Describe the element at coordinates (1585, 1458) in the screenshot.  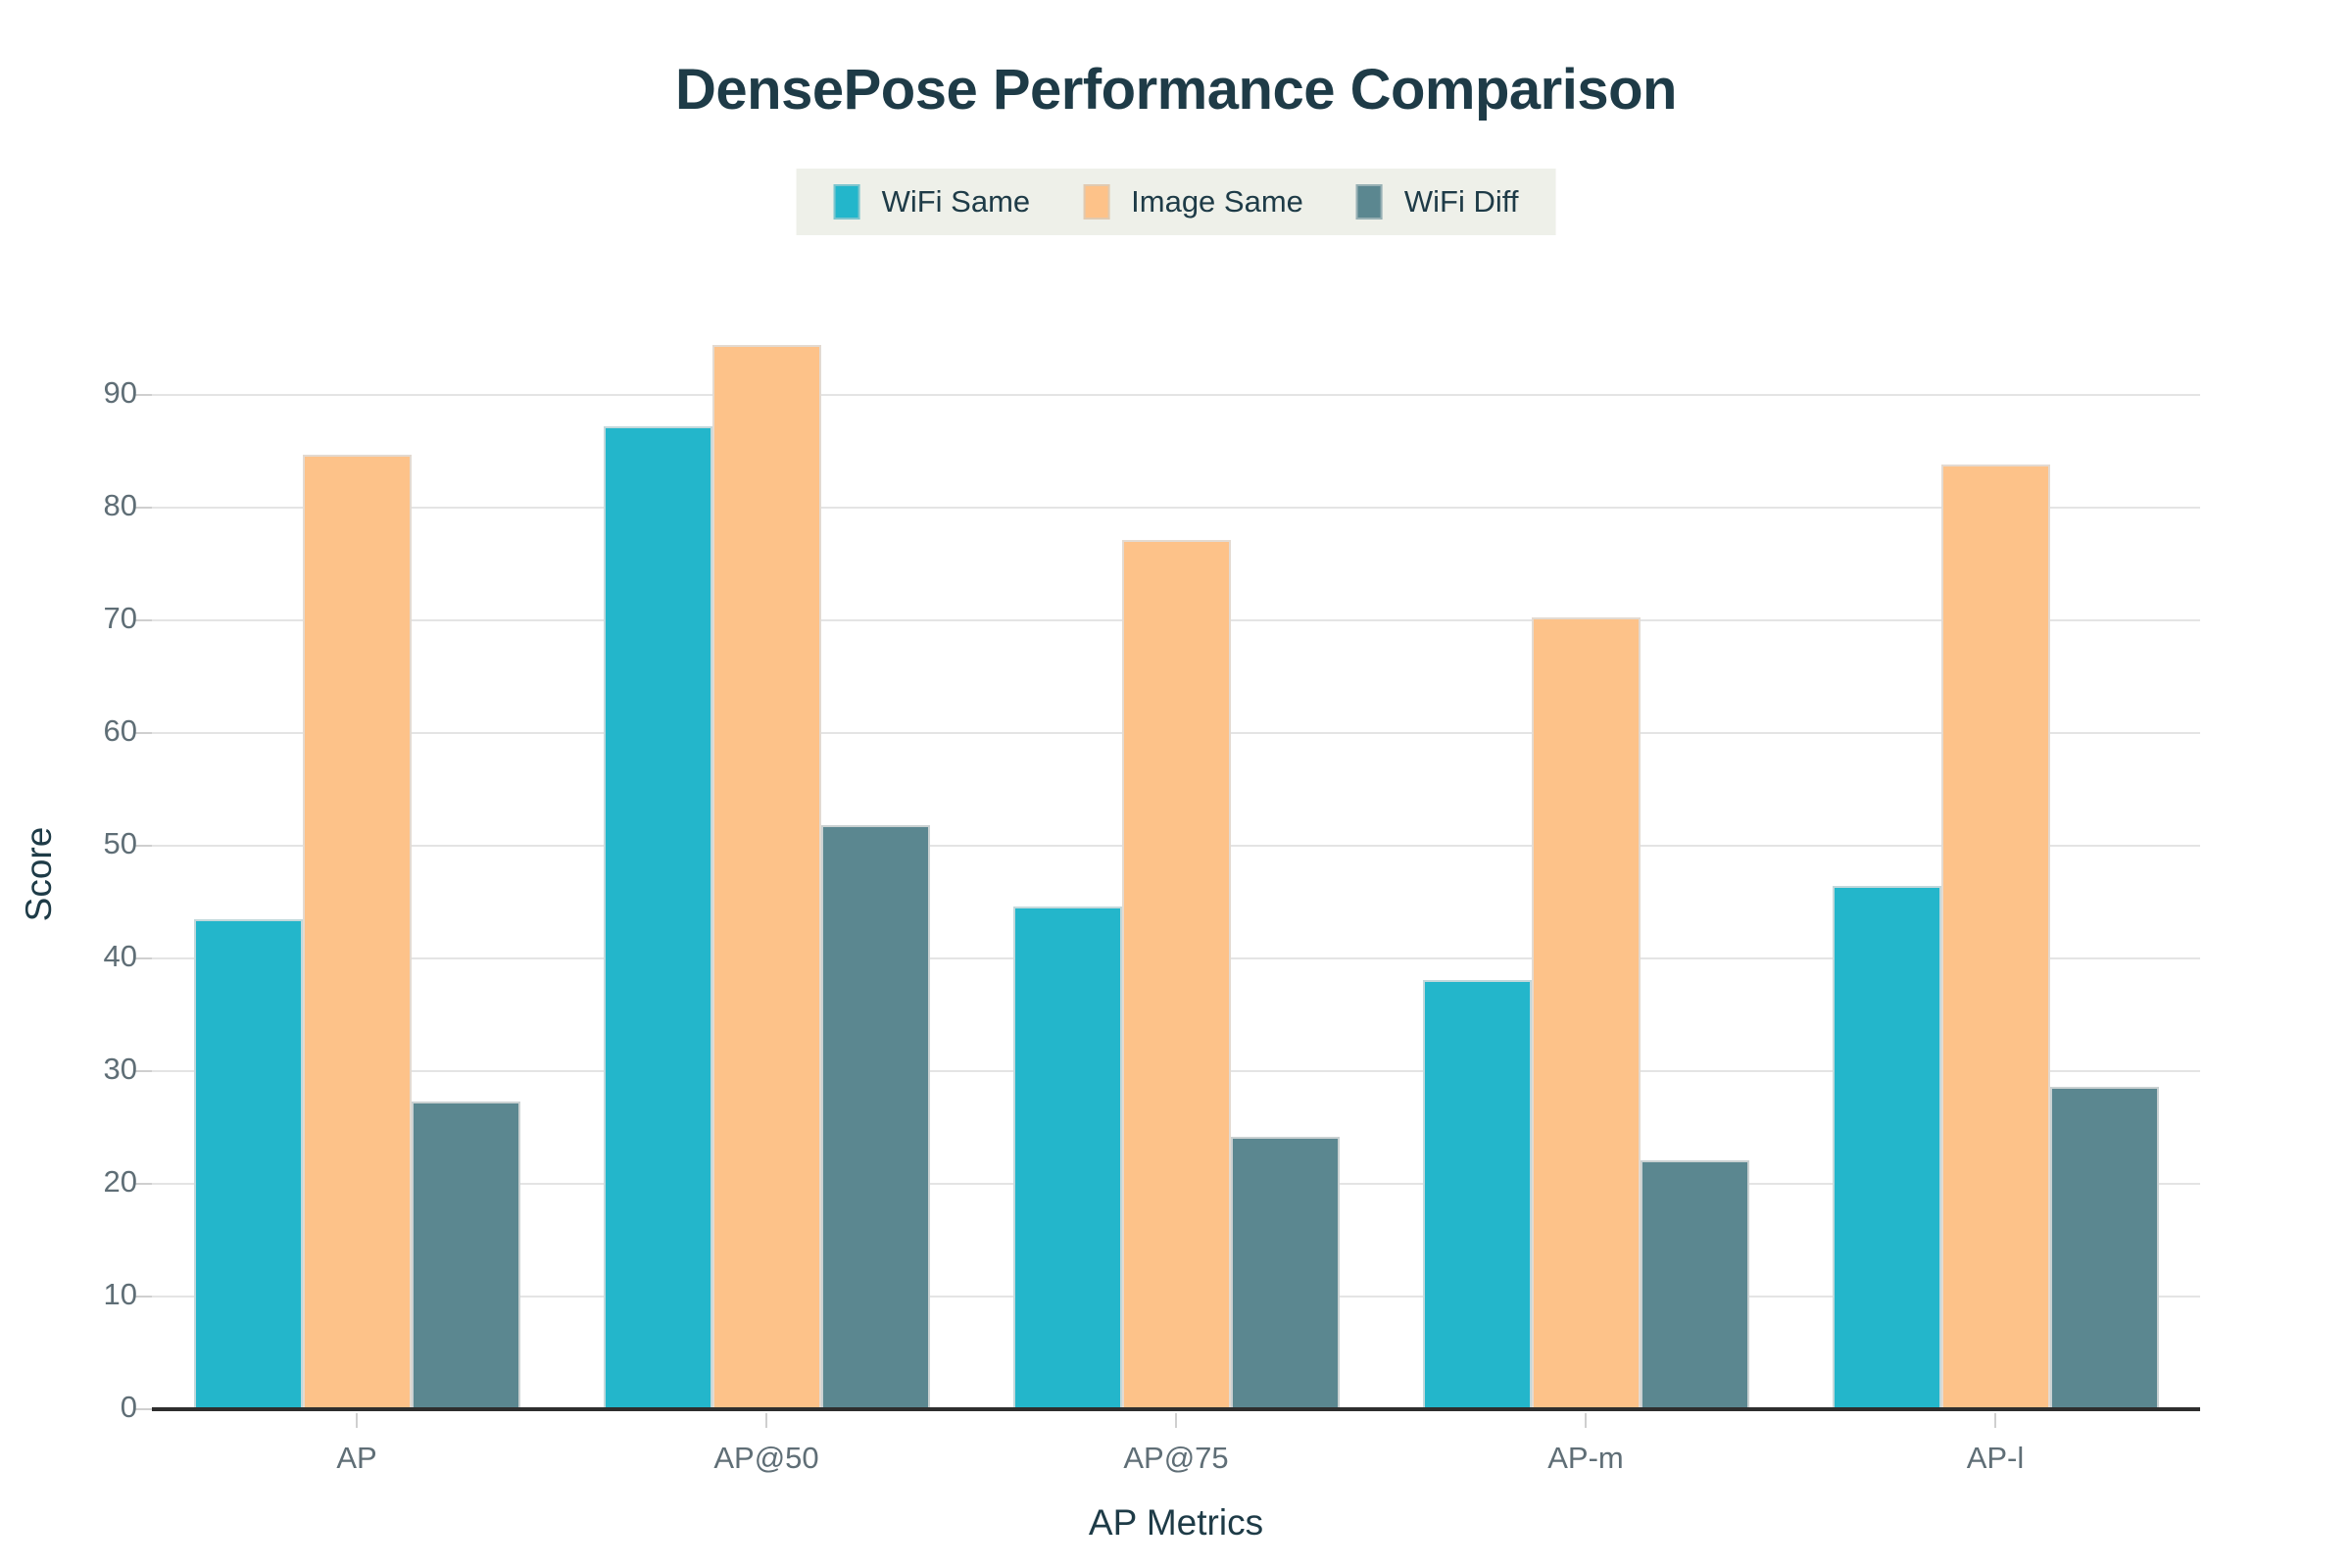
I see `x-tick-label: AP-m` at that location.